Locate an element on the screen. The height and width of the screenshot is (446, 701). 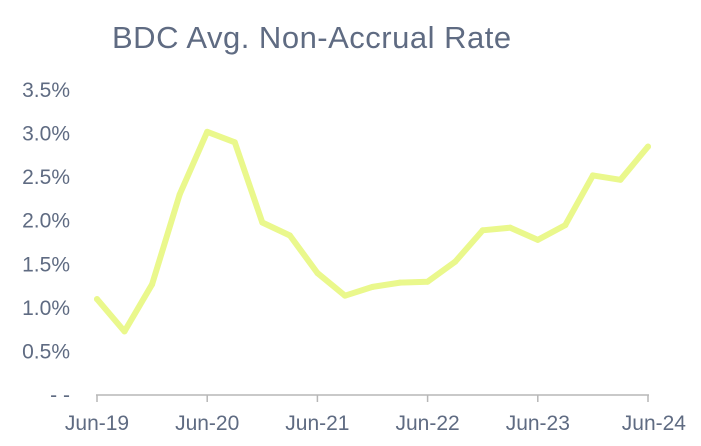
x-tick-label: Jun-20 is located at coordinates (207, 423).